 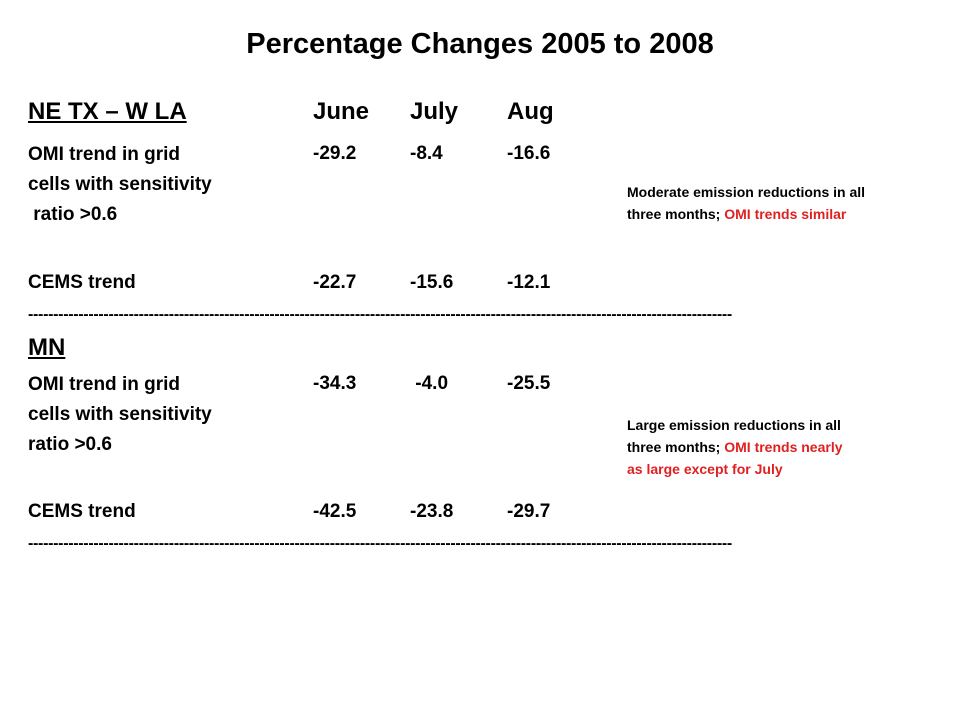 I want to click on note-highlight: as large except for July, so click(x=705, y=469).